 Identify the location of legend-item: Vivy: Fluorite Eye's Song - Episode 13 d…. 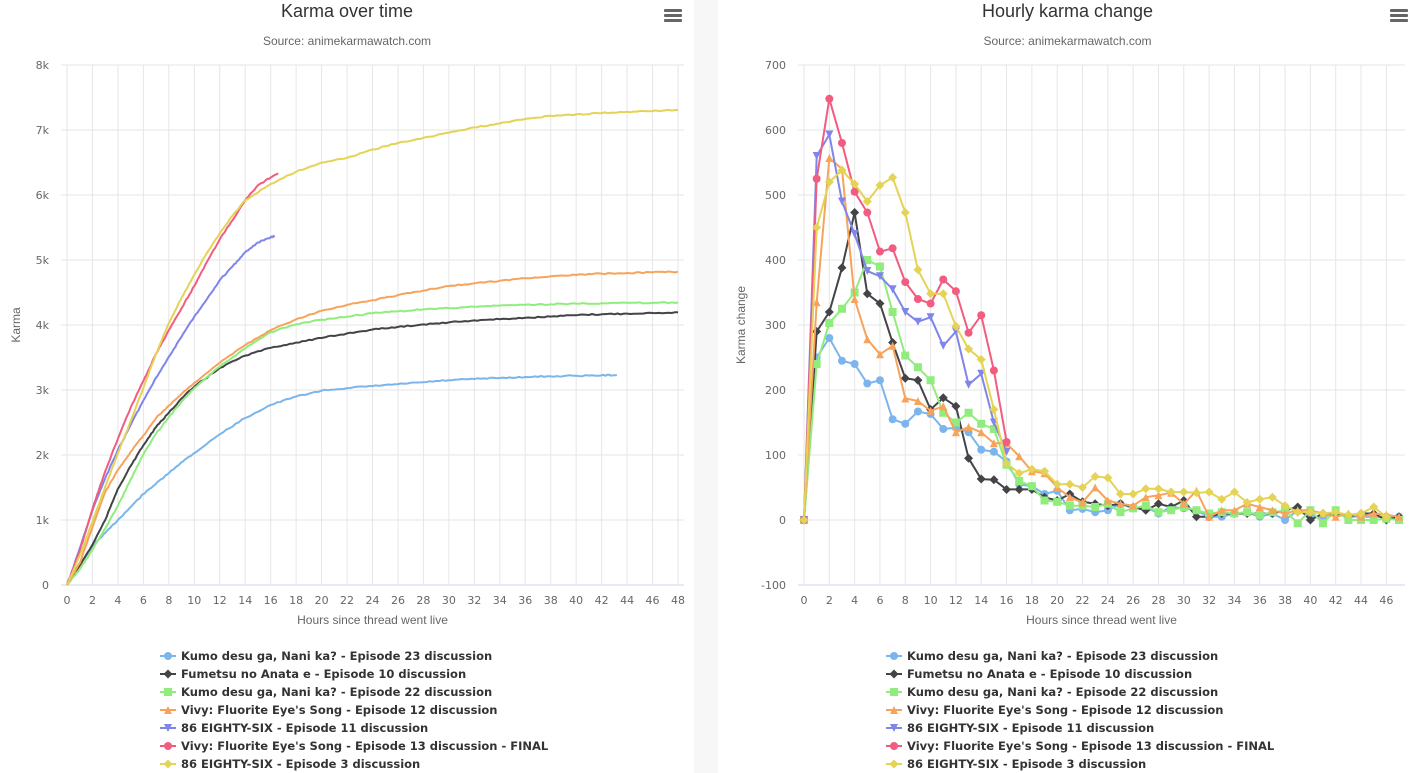
(1080, 746).